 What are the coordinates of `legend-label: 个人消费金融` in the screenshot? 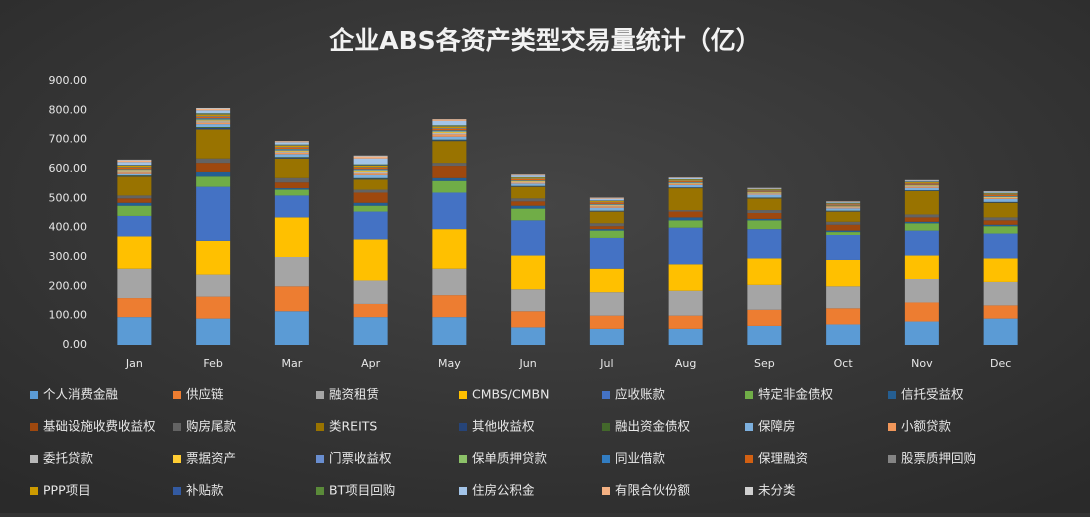 It's located at (81, 394).